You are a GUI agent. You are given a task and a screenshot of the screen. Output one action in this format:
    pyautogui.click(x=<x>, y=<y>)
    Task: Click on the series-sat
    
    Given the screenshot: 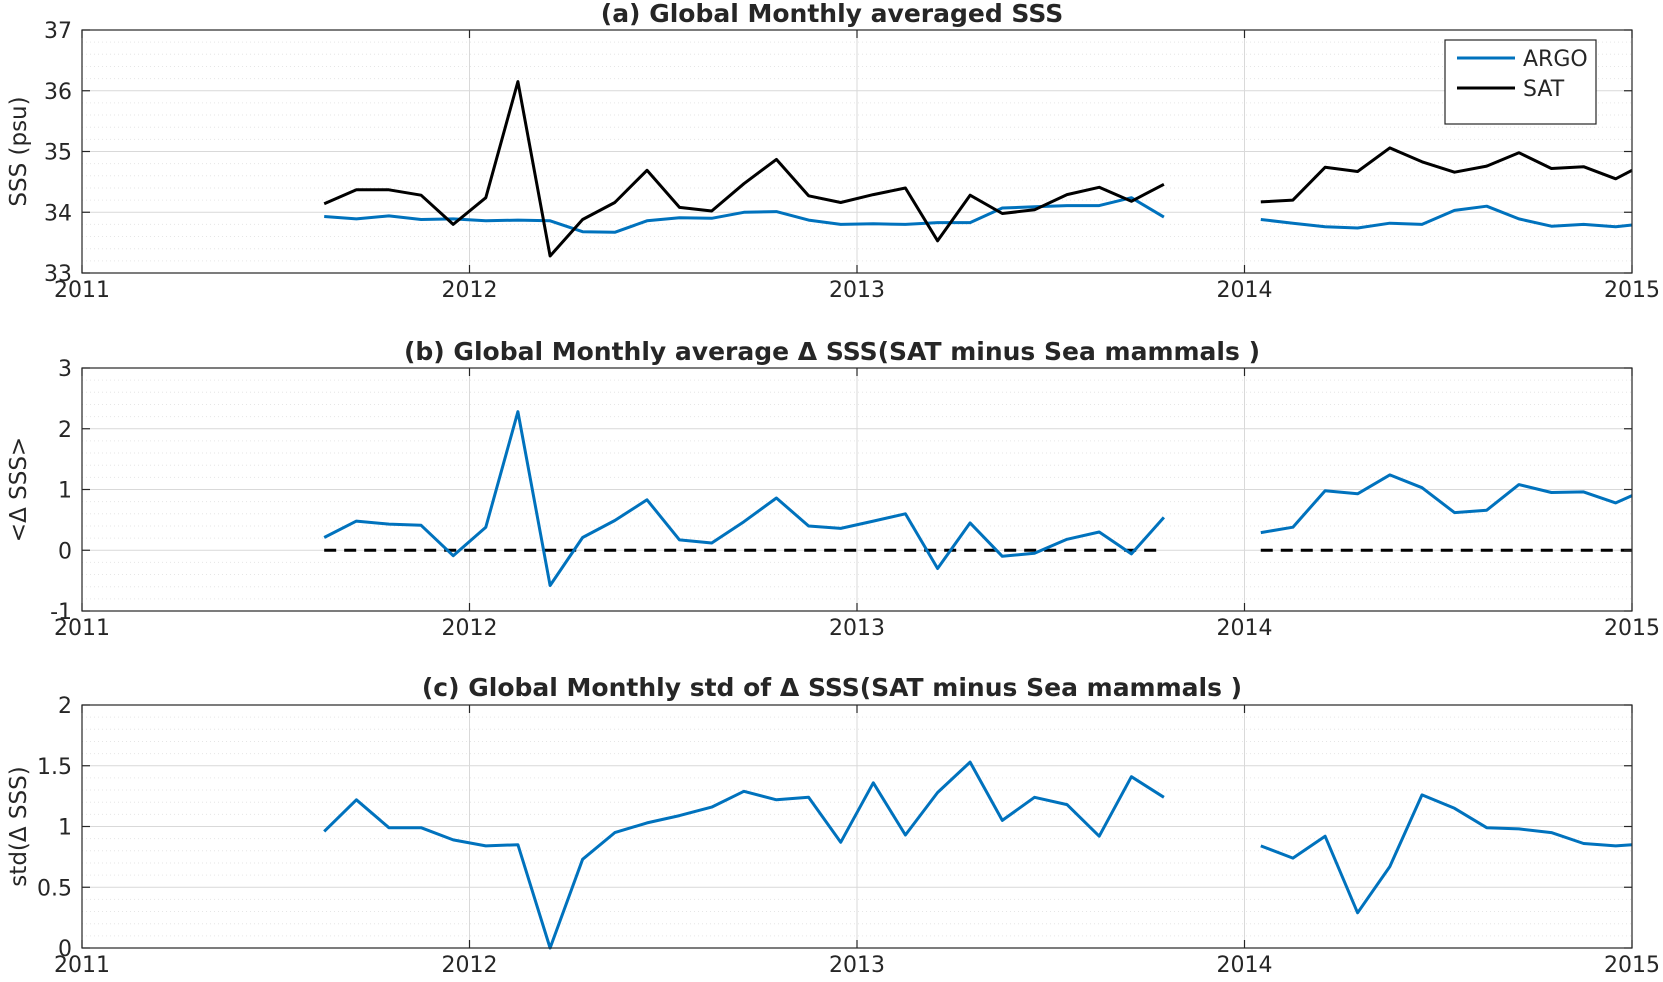 What is the action you would take?
    pyautogui.click(x=978, y=169)
    